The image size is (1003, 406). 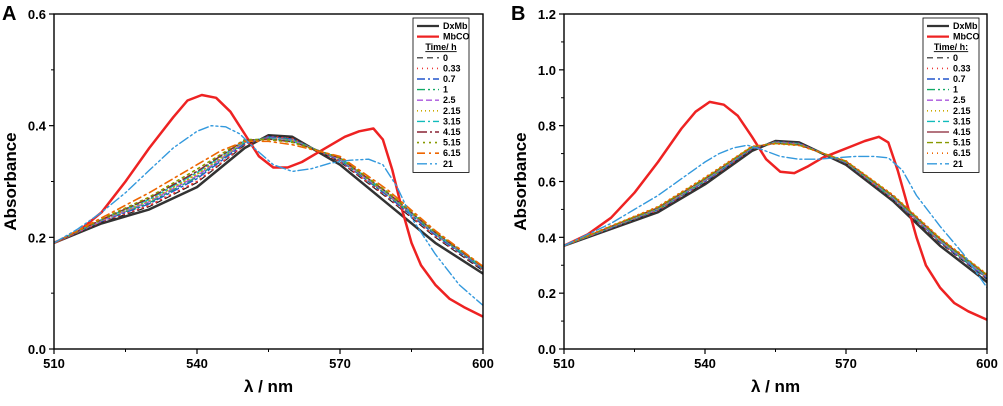 What do you see at coordinates (951, 47) in the screenshot?
I see `legend-title: Time/ h:` at bounding box center [951, 47].